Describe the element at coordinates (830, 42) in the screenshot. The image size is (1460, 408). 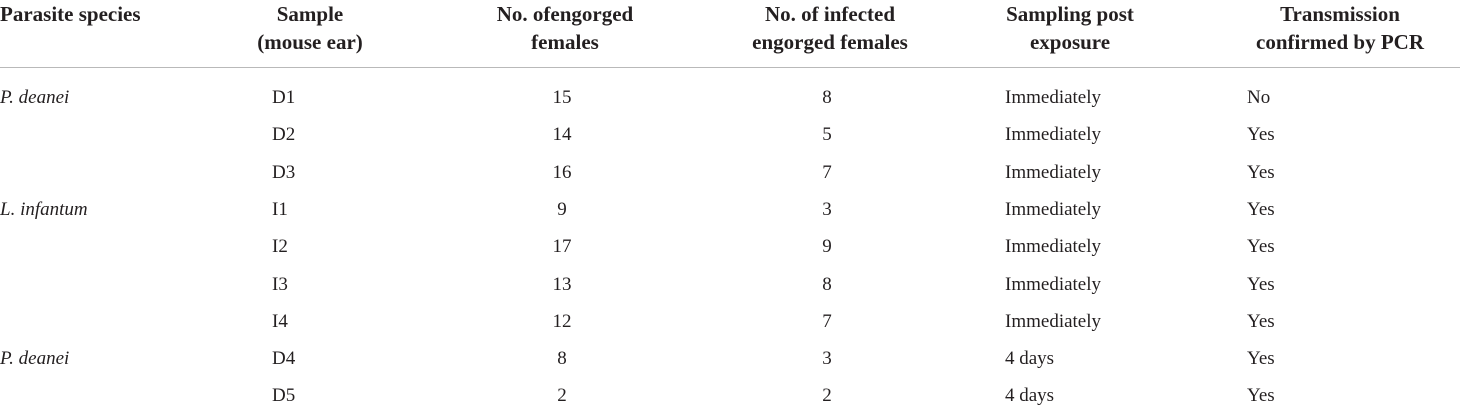
I see `column-header: engorged females` at that location.